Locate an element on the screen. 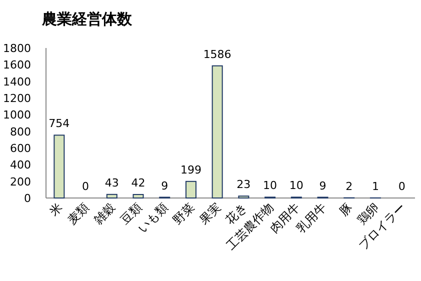 This screenshot has width=421, height=281. y-tick-label: 0 is located at coordinates (27, 198).